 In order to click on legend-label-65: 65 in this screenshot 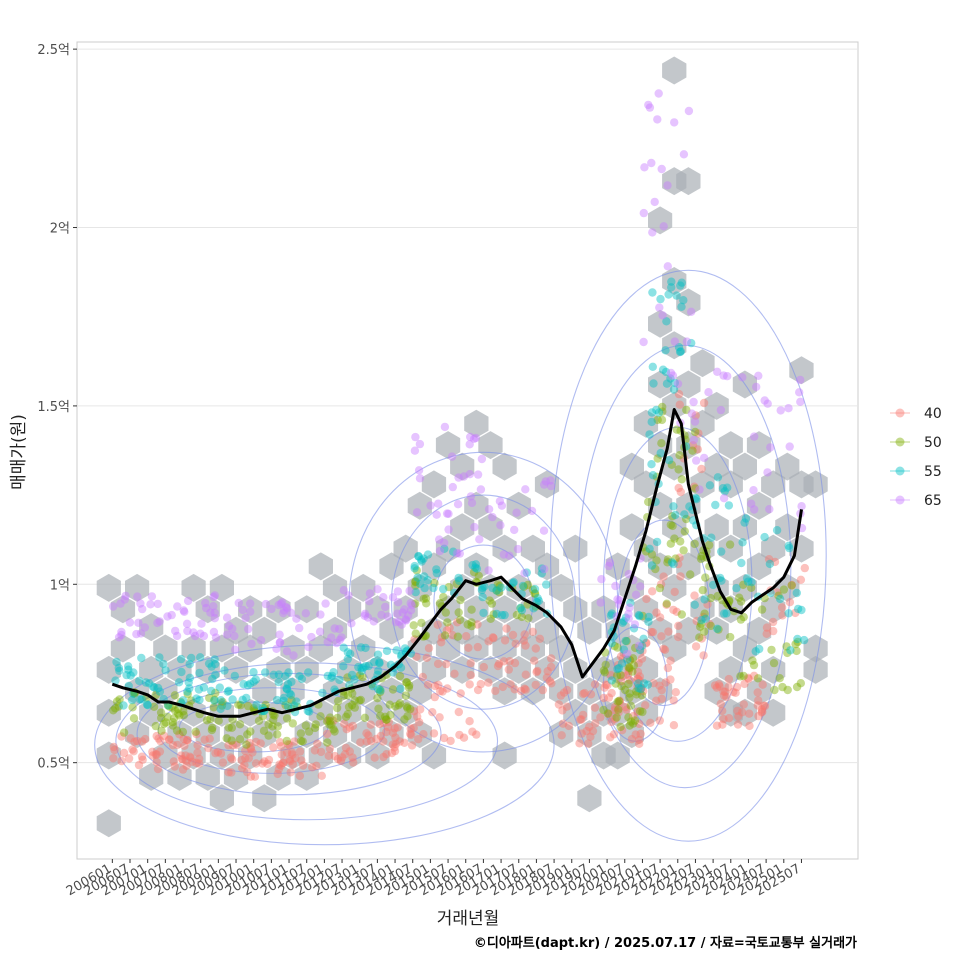, I will do `click(933, 501)`.